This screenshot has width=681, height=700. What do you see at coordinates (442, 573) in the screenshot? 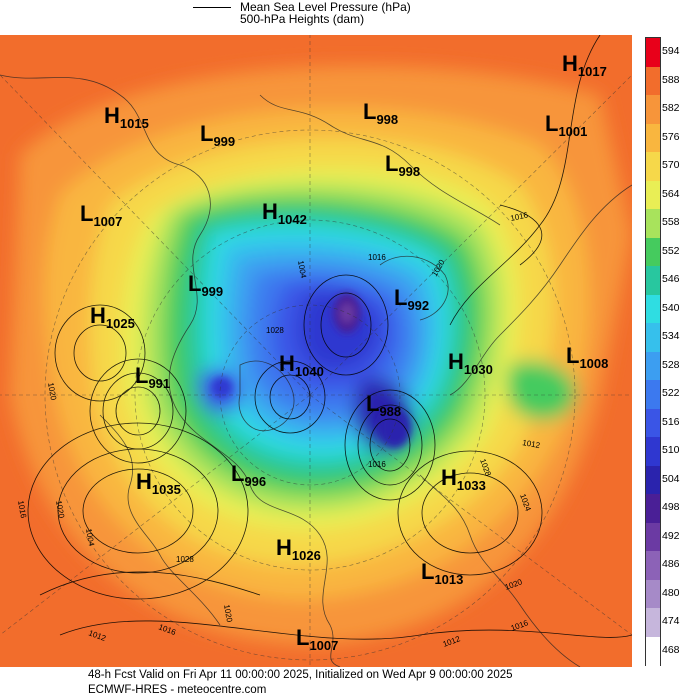
I see `pressure-center: L1013` at bounding box center [442, 573].